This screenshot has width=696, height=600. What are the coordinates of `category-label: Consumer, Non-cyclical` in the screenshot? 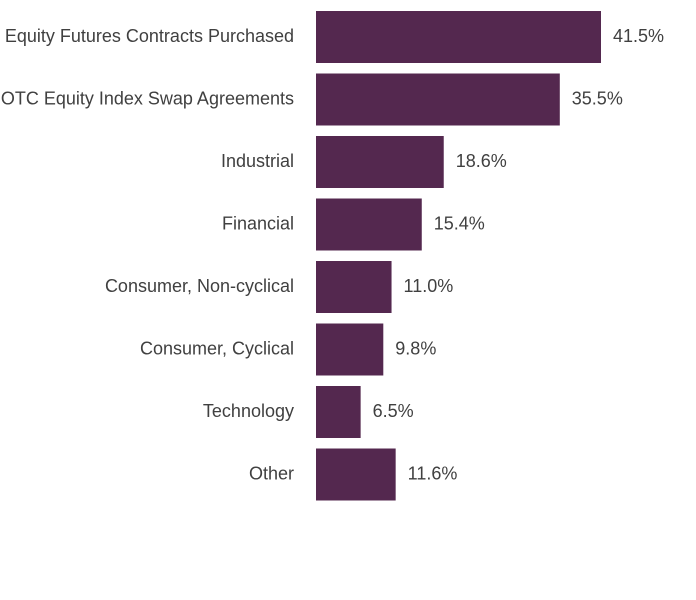 It's located at (199, 286).